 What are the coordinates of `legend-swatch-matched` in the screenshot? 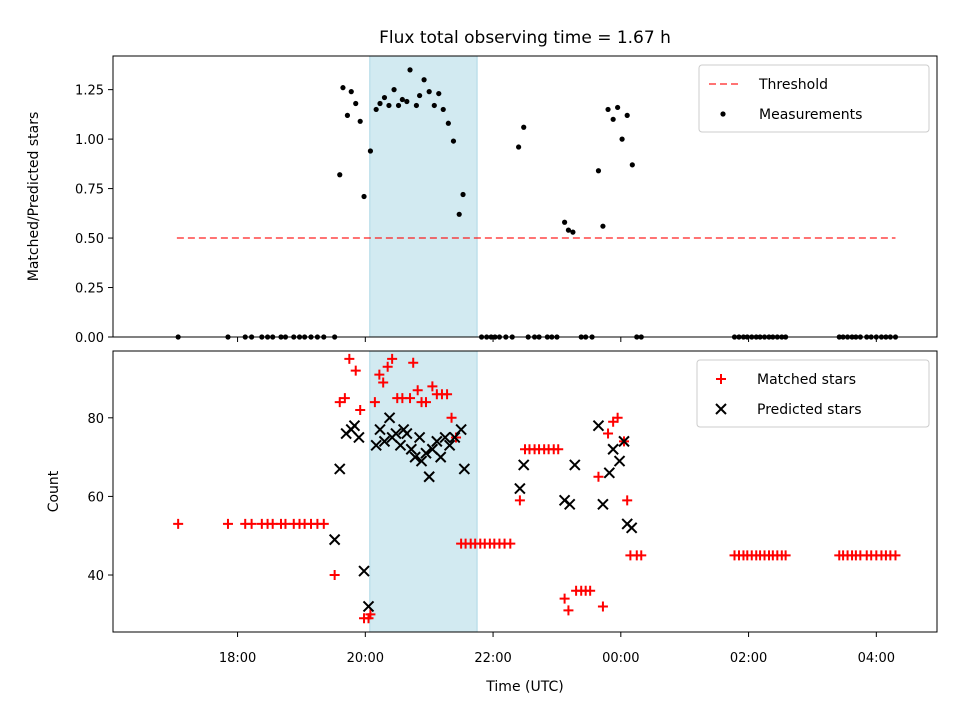 It's located at (721, 379).